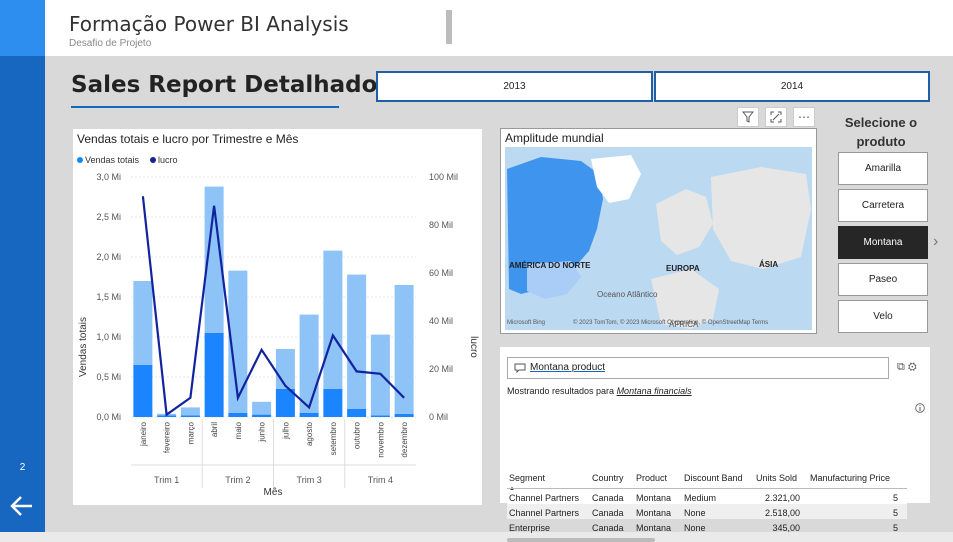 Image resolution: width=953 pixels, height=542 pixels. I want to click on quarter-label: Trim 1, so click(166, 480).